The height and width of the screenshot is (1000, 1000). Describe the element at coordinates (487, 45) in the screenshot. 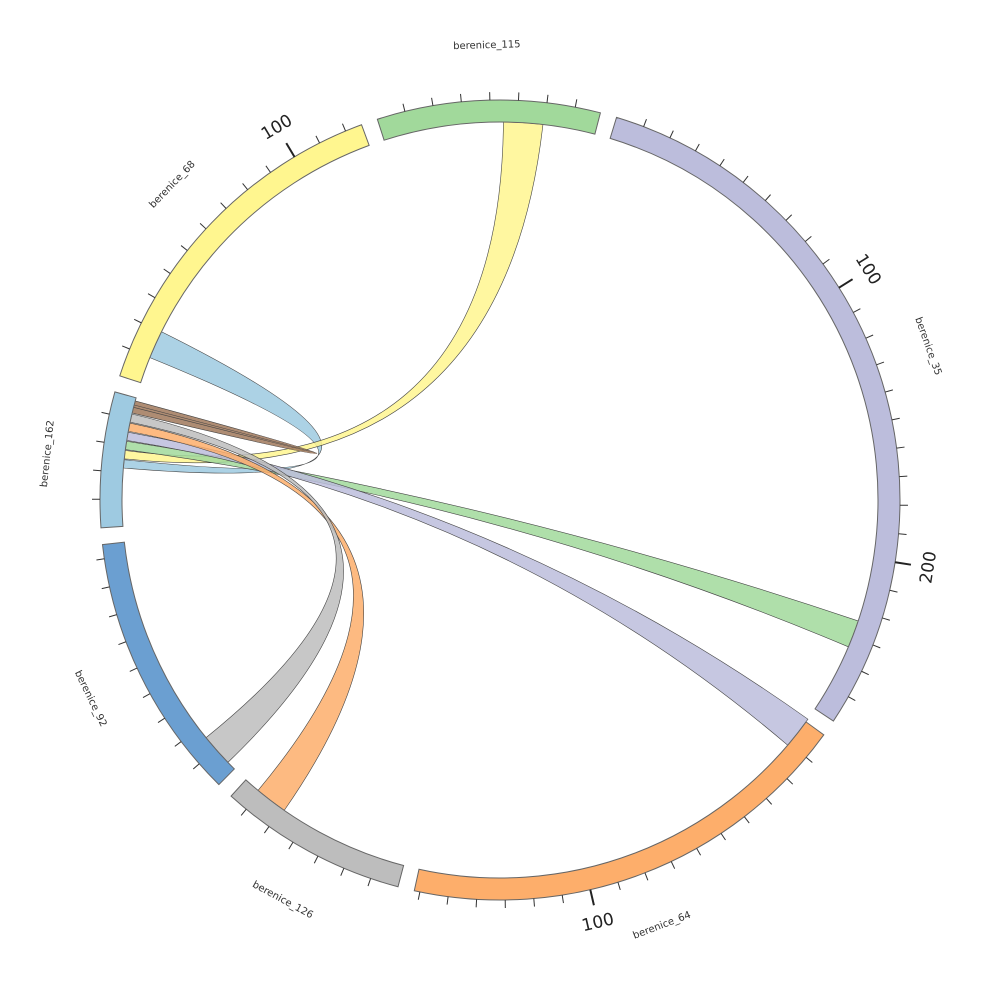

I see `segment-label: berenice_115` at that location.